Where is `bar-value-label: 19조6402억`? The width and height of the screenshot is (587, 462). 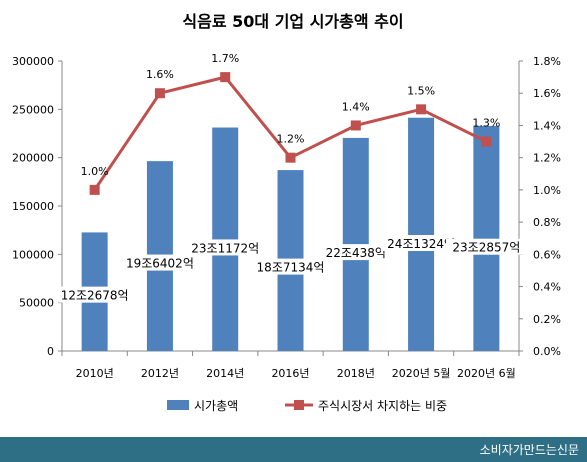 bar-value-label: 19조6402억 is located at coordinates (160, 264).